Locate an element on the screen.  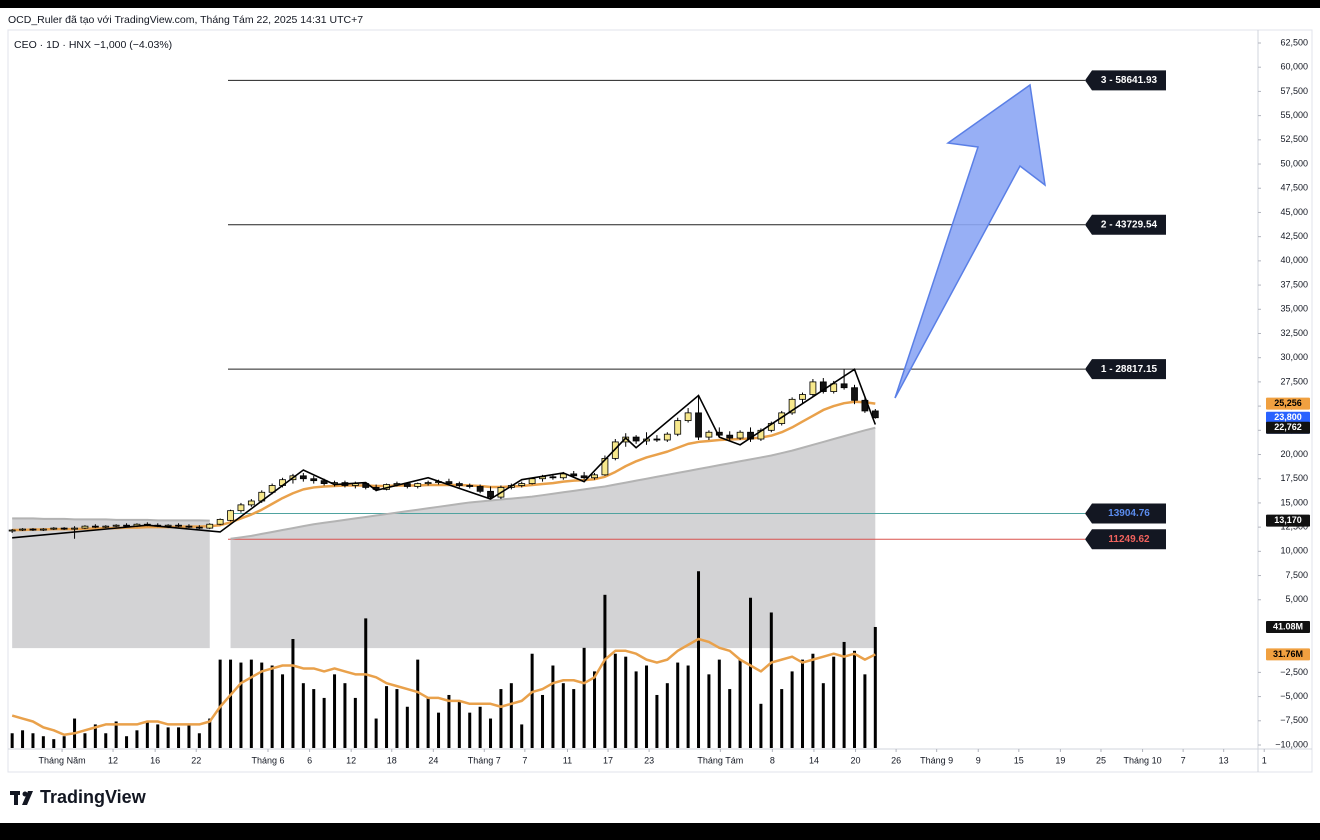
y-tick-label: 50,000 is located at coordinates (1294, 163).